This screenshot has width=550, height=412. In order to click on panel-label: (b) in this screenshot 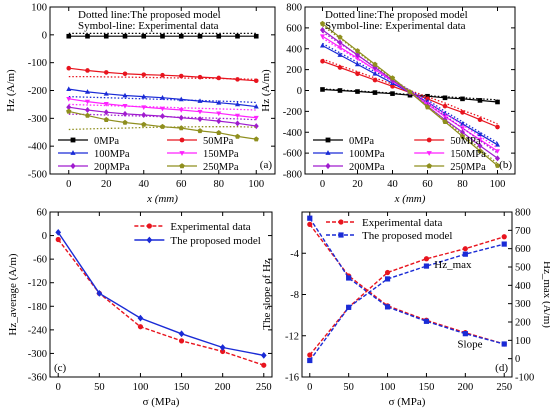, I will do `click(505, 165)`.